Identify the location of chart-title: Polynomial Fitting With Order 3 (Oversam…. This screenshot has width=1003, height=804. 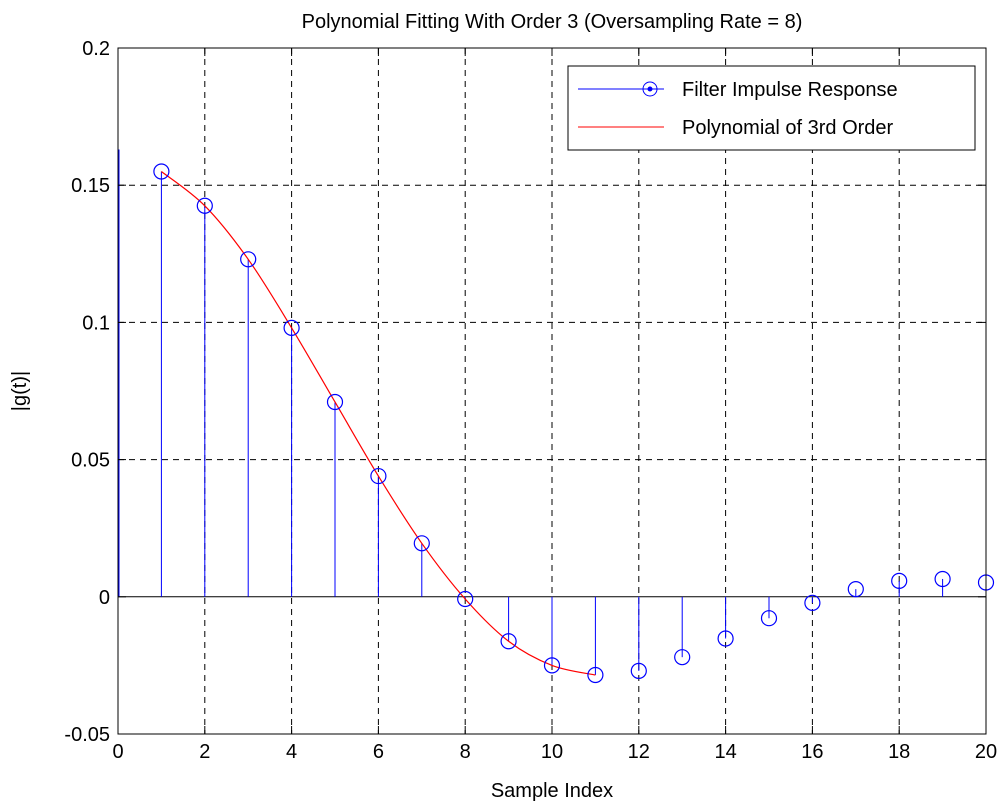
(552, 22).